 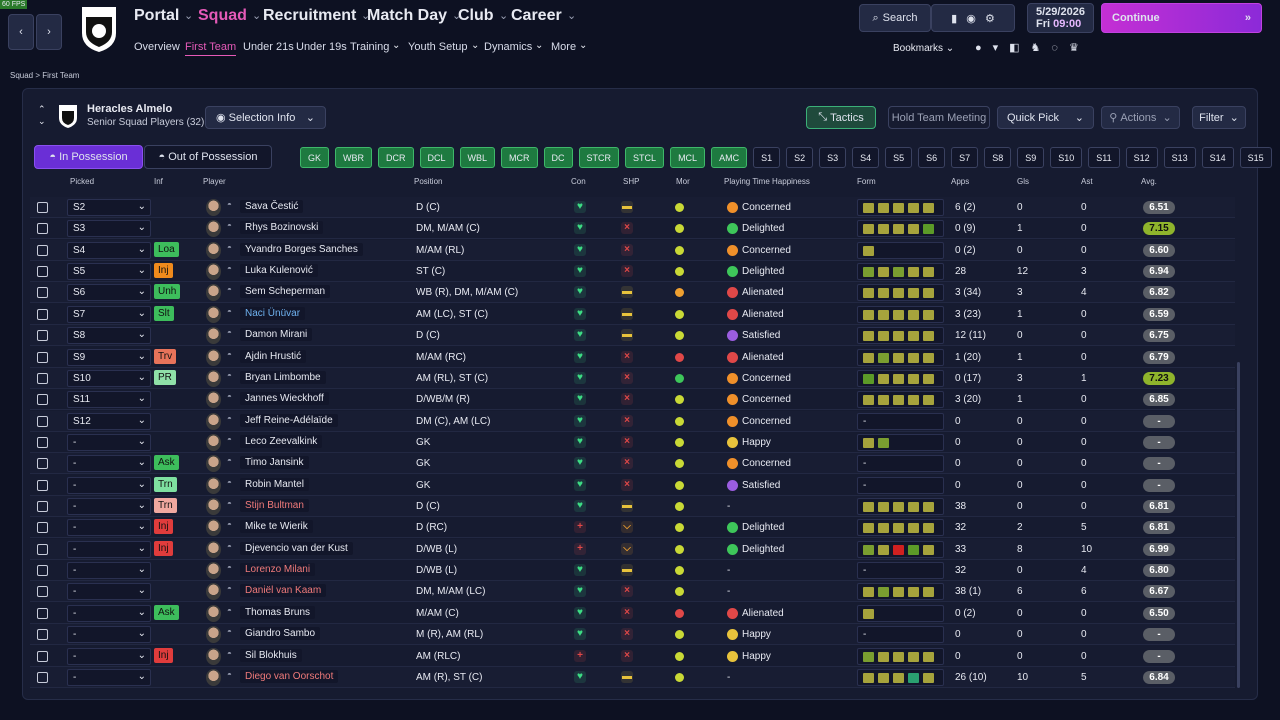 What do you see at coordinates (960, 181) in the screenshot?
I see `column-header: Apps` at bounding box center [960, 181].